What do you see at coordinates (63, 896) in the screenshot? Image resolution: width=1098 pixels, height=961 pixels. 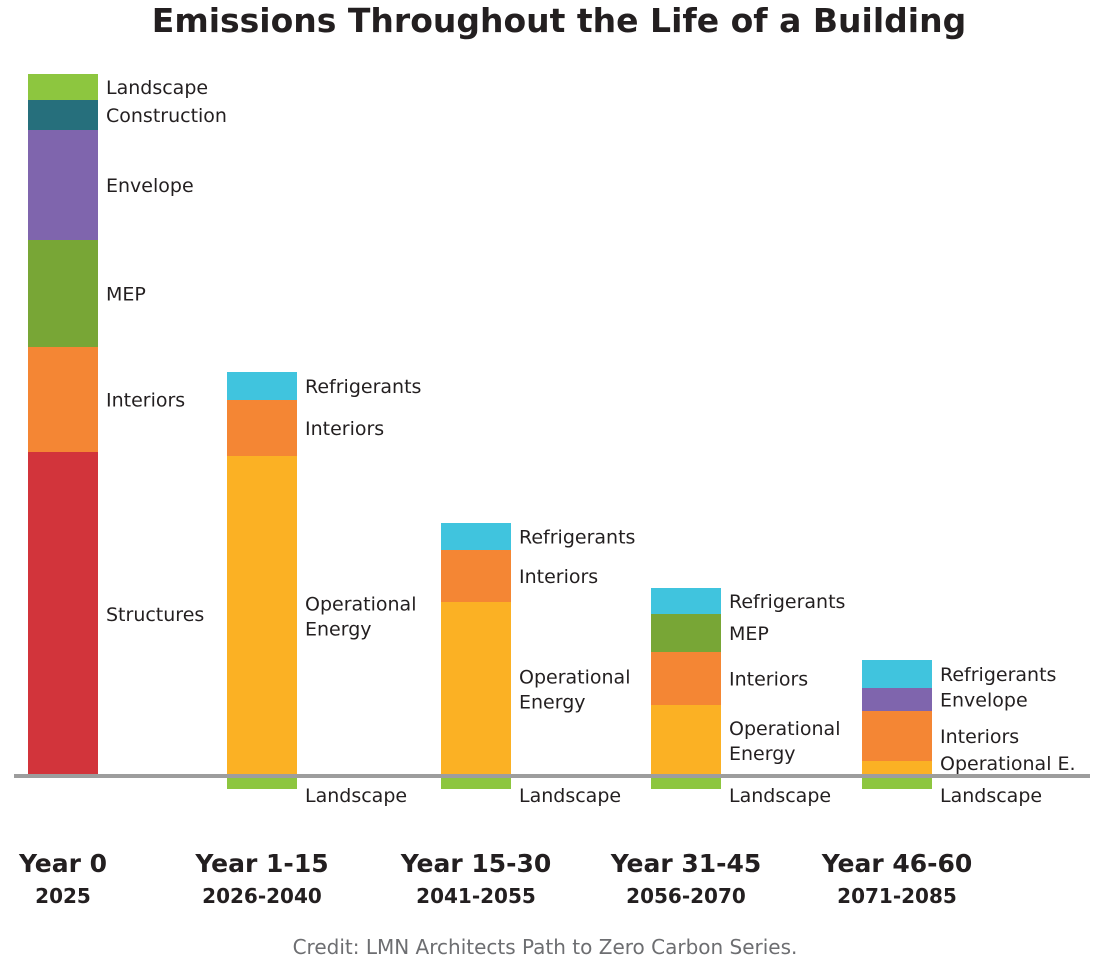 I see `category-years: 2025` at bounding box center [63, 896].